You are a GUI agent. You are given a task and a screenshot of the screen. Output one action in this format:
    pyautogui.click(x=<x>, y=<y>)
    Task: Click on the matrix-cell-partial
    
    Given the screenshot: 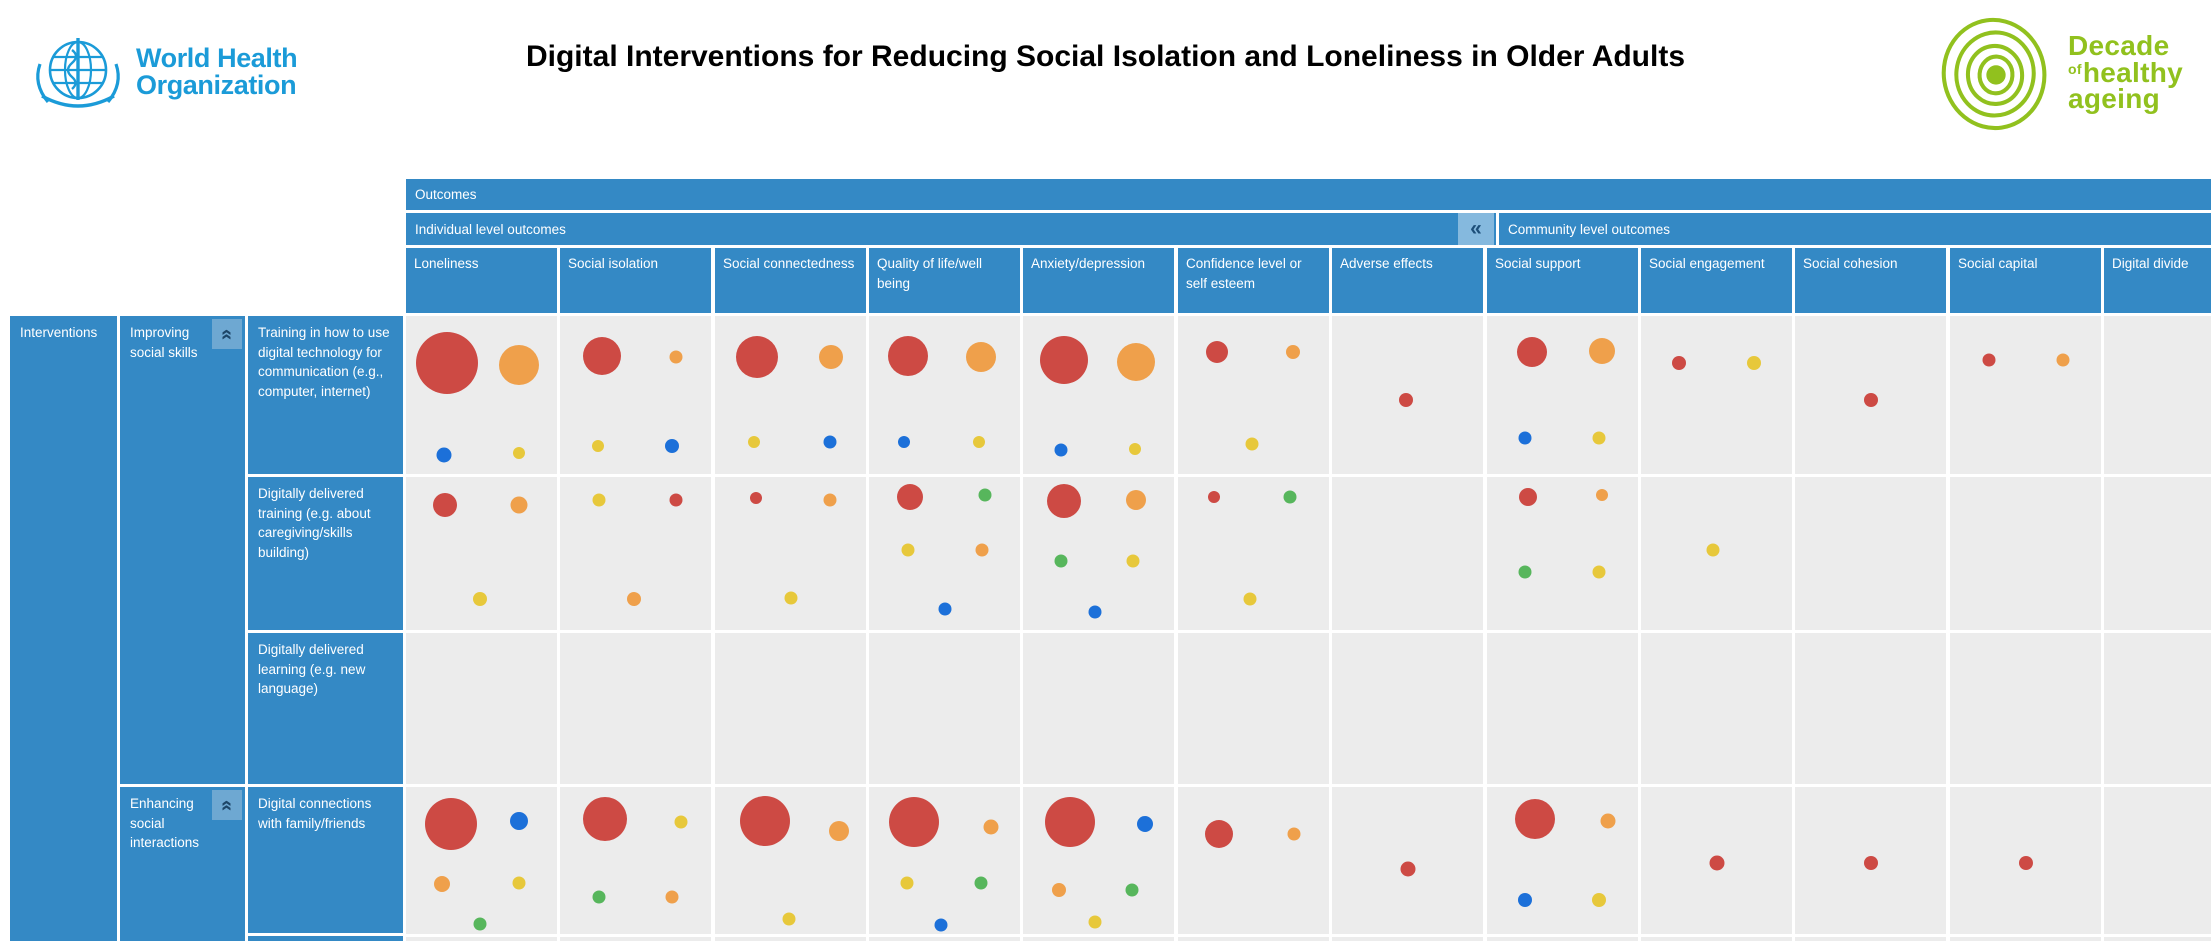 What is the action you would take?
    pyautogui.click(x=1253, y=939)
    